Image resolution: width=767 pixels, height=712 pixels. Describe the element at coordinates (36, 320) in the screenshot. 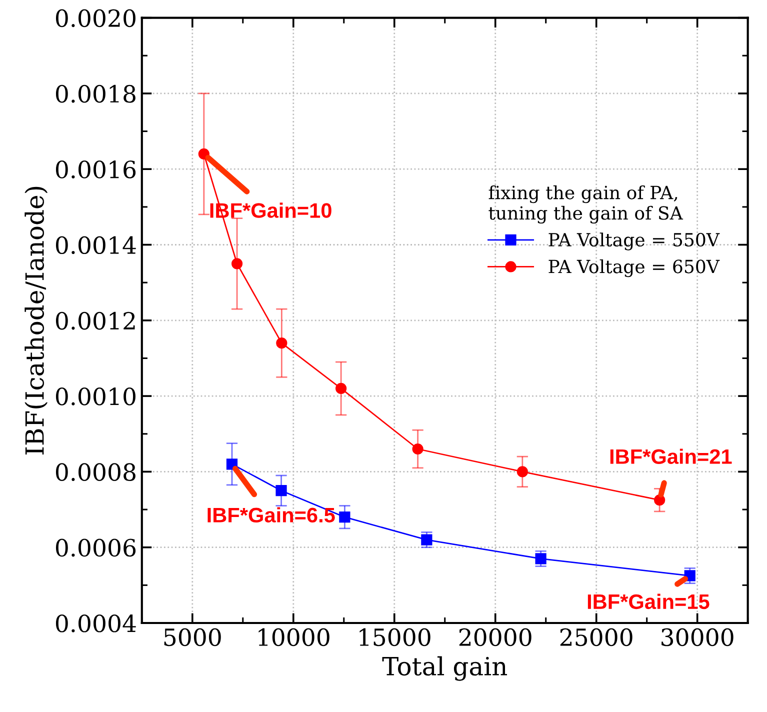

I see `y-axis-title: IBF(Icathode/Ianode)` at that location.